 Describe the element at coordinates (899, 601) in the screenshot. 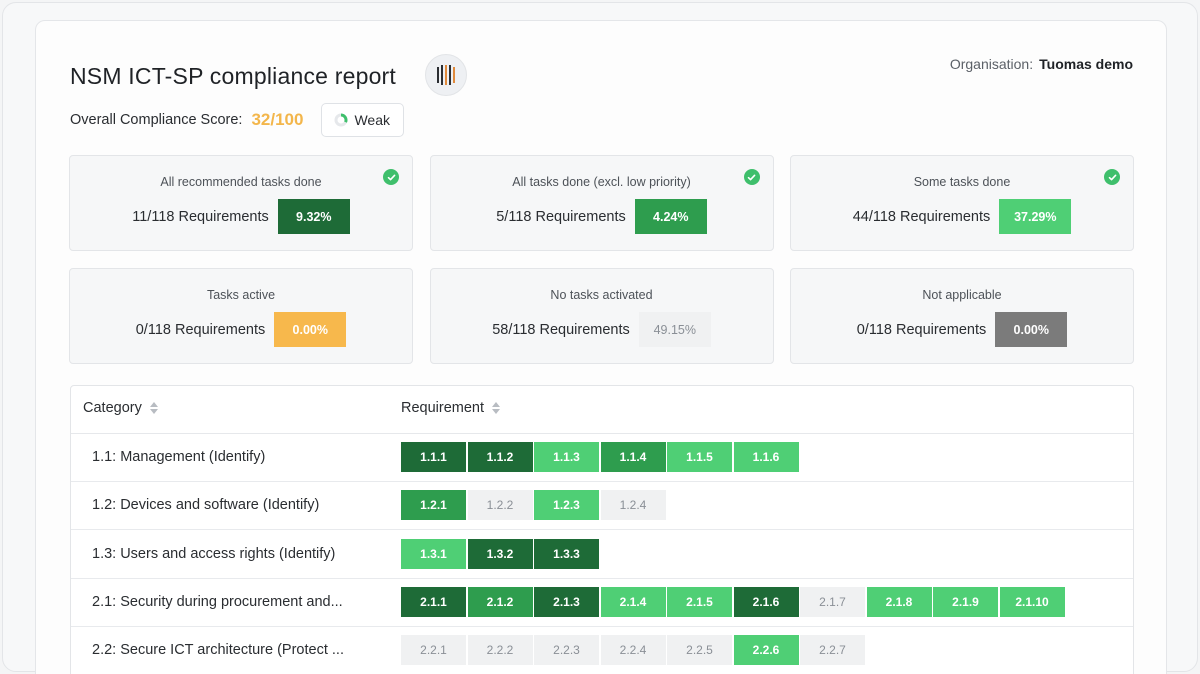

I see `requirement-chip: 2.1.8` at that location.